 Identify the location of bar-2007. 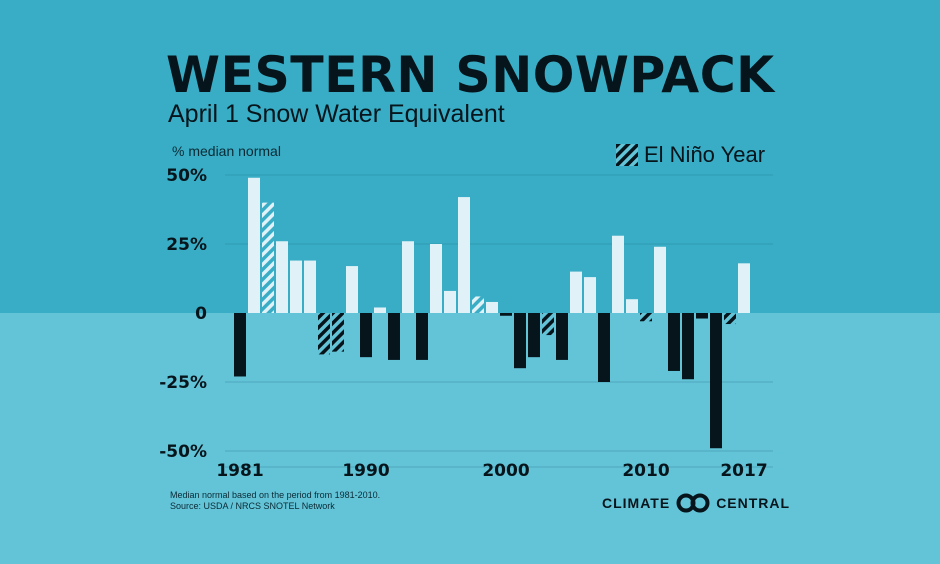
(604, 347).